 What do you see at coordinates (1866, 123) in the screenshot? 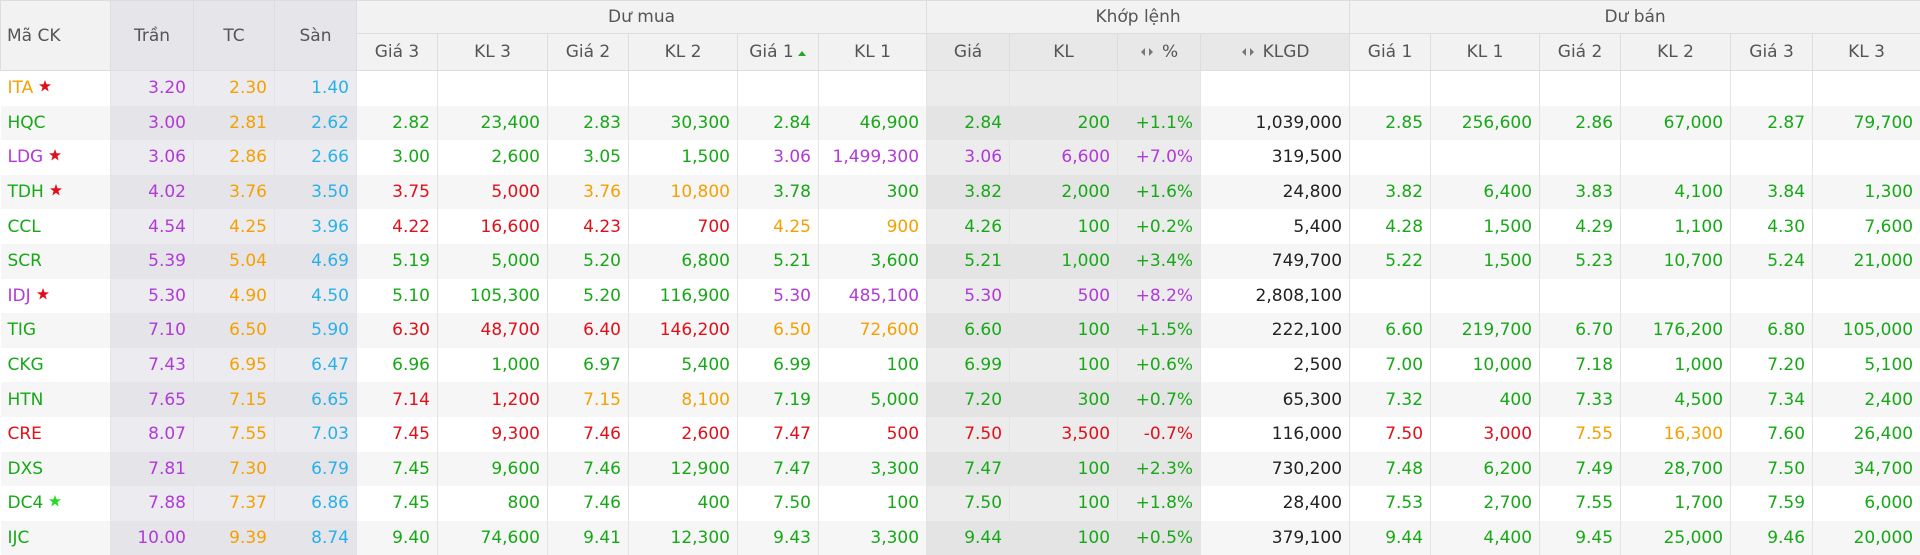
I see `cell: 79,700` at bounding box center [1866, 123].